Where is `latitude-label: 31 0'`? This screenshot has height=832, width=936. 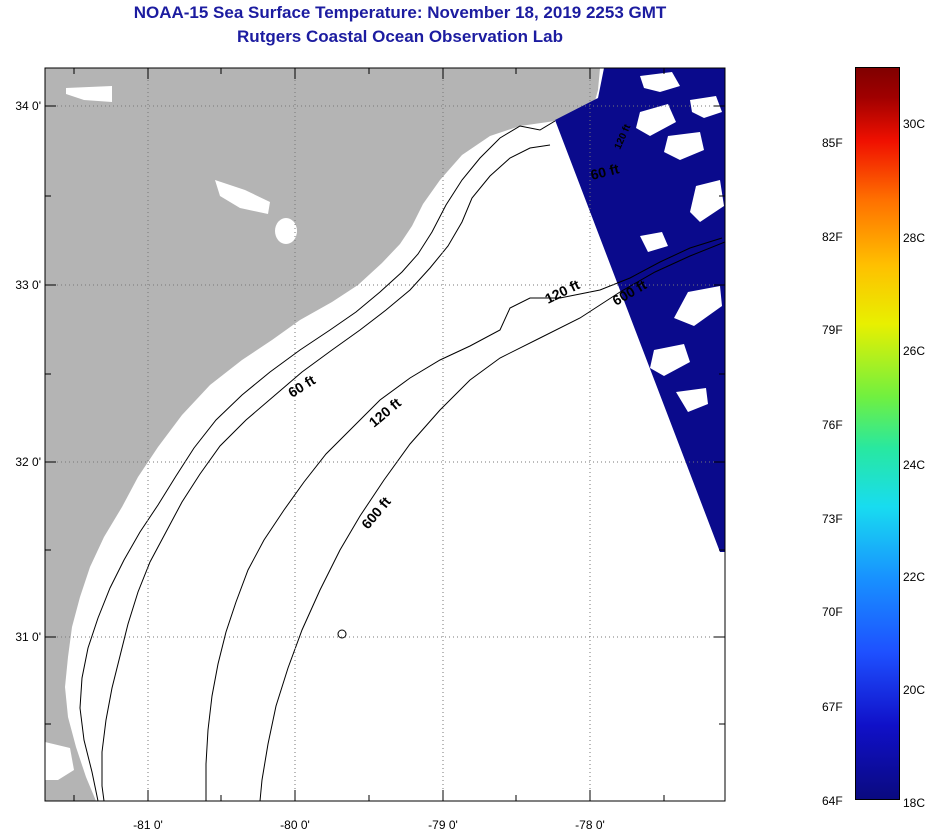
latitude-label: 31 0' is located at coordinates (28, 637).